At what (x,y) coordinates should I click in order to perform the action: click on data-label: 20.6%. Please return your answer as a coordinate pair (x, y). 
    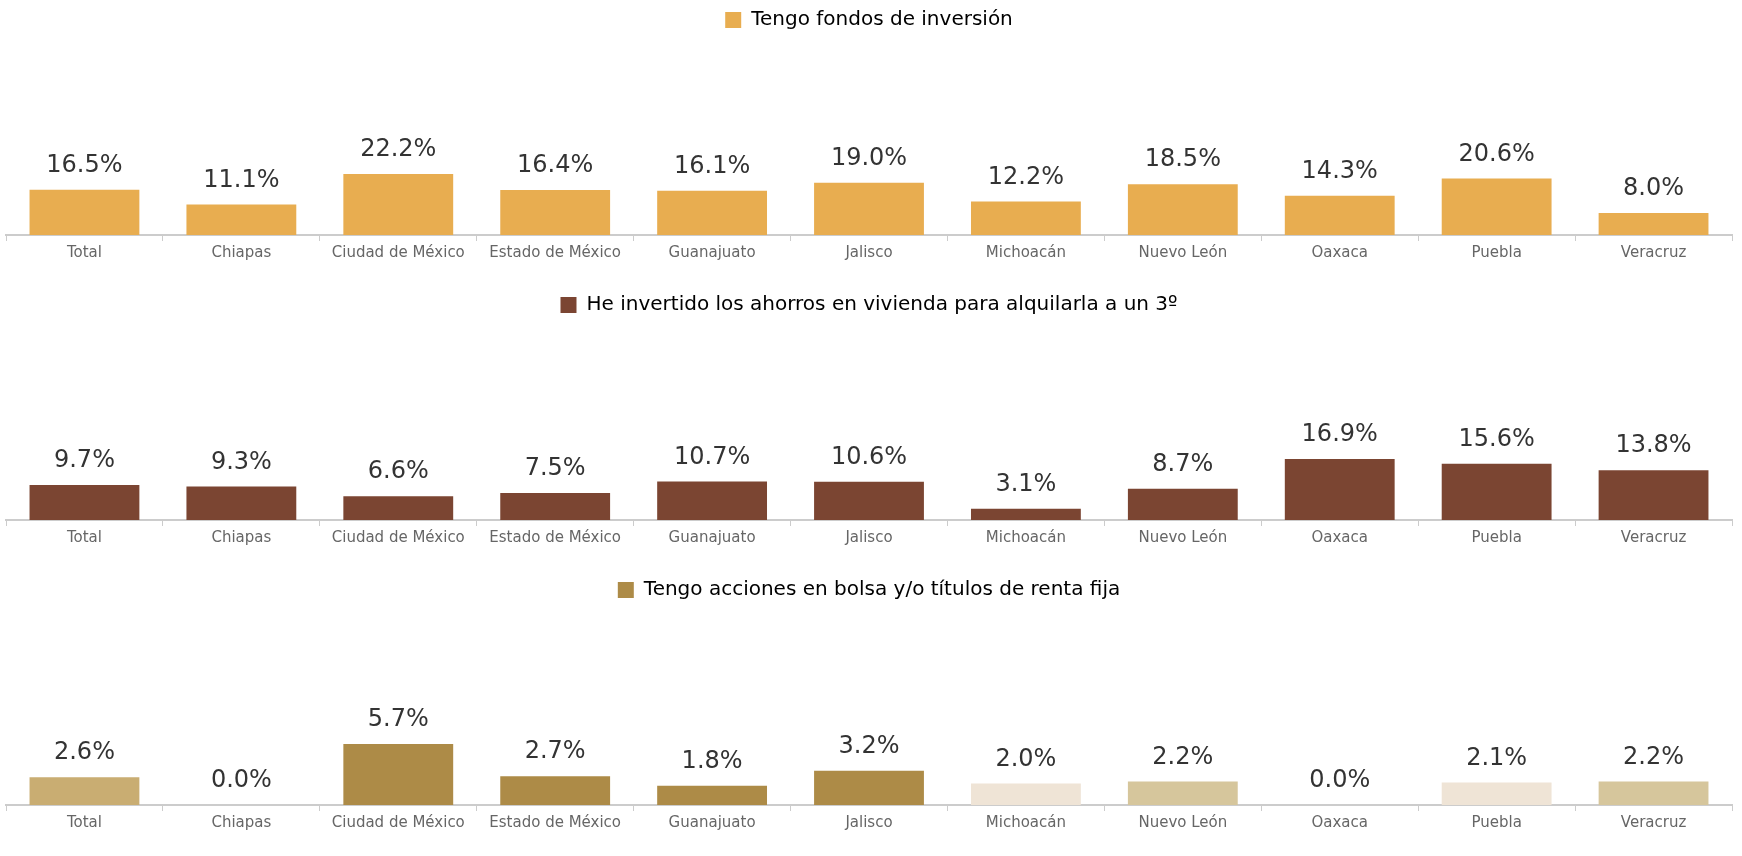
    Looking at the image, I should click on (1496, 152).